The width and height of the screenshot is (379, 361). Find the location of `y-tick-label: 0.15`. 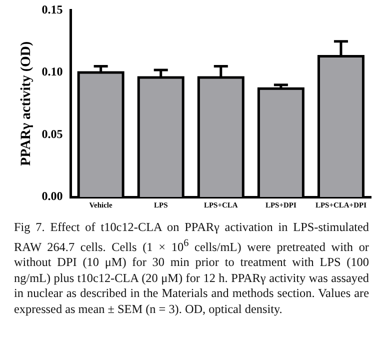

y-tick-label: 0.15 is located at coordinates (52, 9).